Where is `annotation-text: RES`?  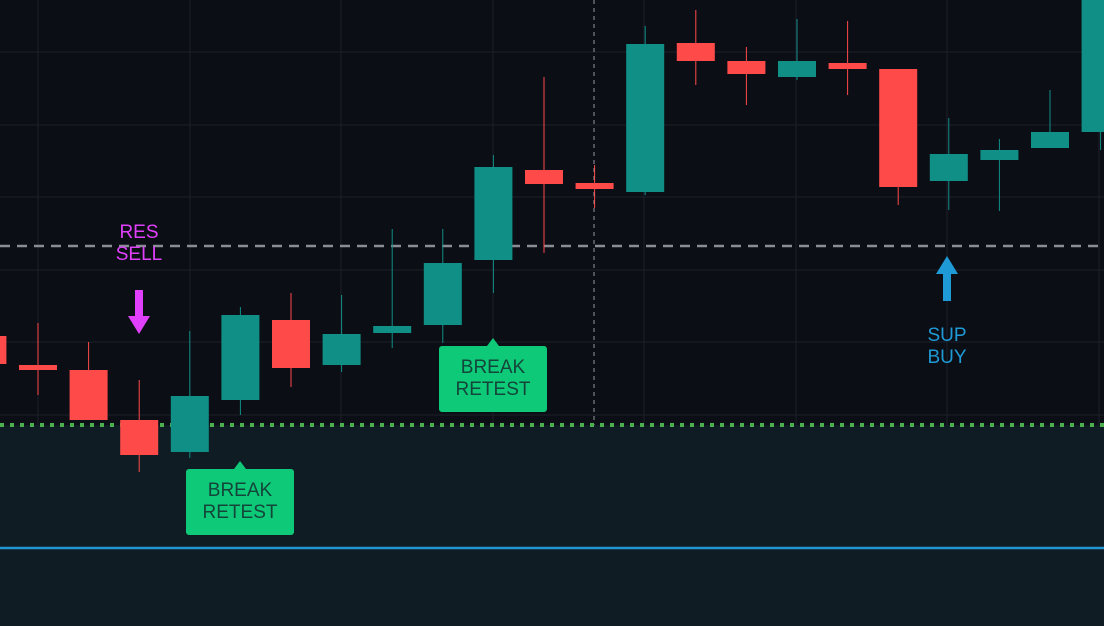
annotation-text: RES is located at coordinates (138, 232).